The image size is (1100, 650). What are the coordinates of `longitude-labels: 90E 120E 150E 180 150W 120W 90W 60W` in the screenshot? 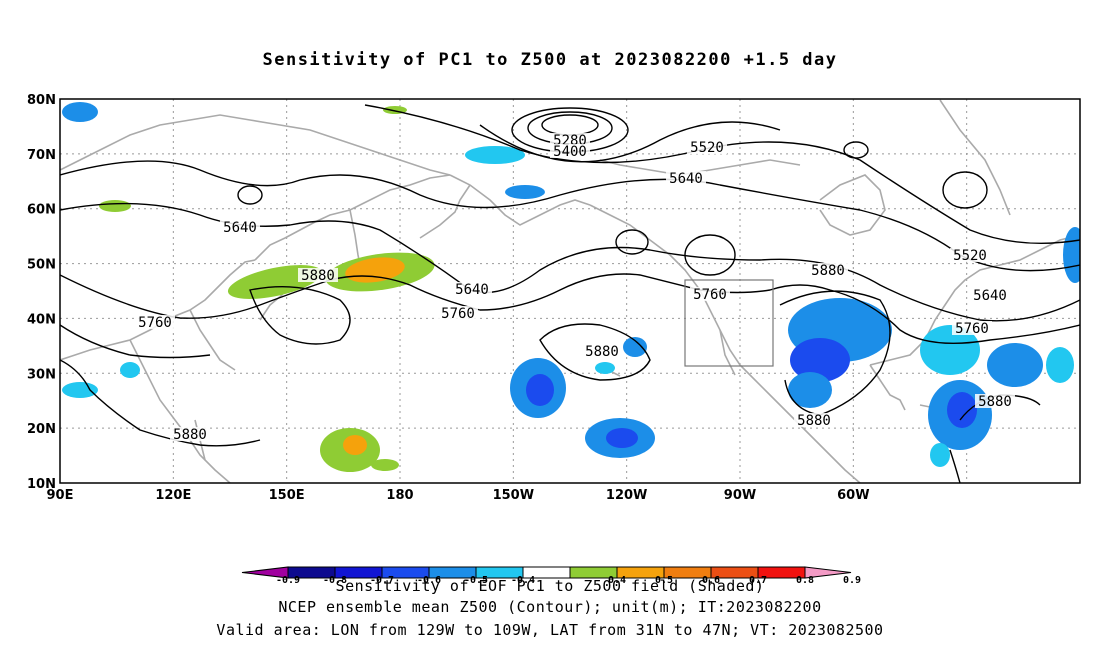 It's located at (458, 495).